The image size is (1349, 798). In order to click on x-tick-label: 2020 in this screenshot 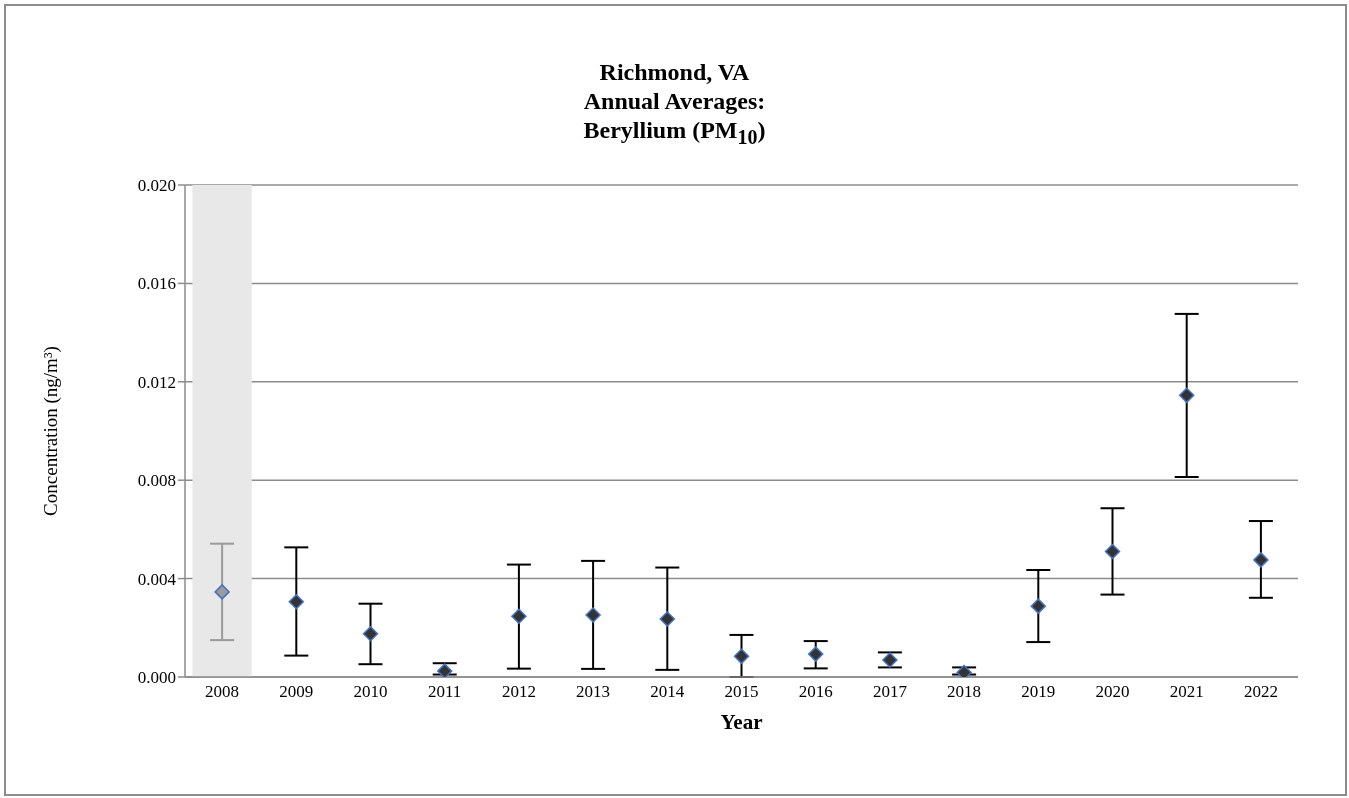, I will do `click(1112, 692)`.